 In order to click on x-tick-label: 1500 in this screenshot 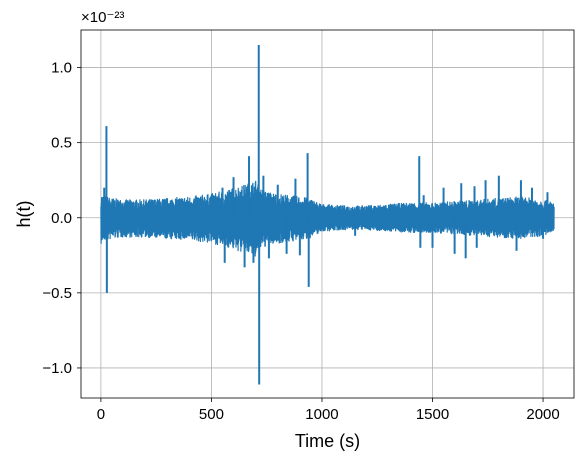, I will do `click(432, 414)`.